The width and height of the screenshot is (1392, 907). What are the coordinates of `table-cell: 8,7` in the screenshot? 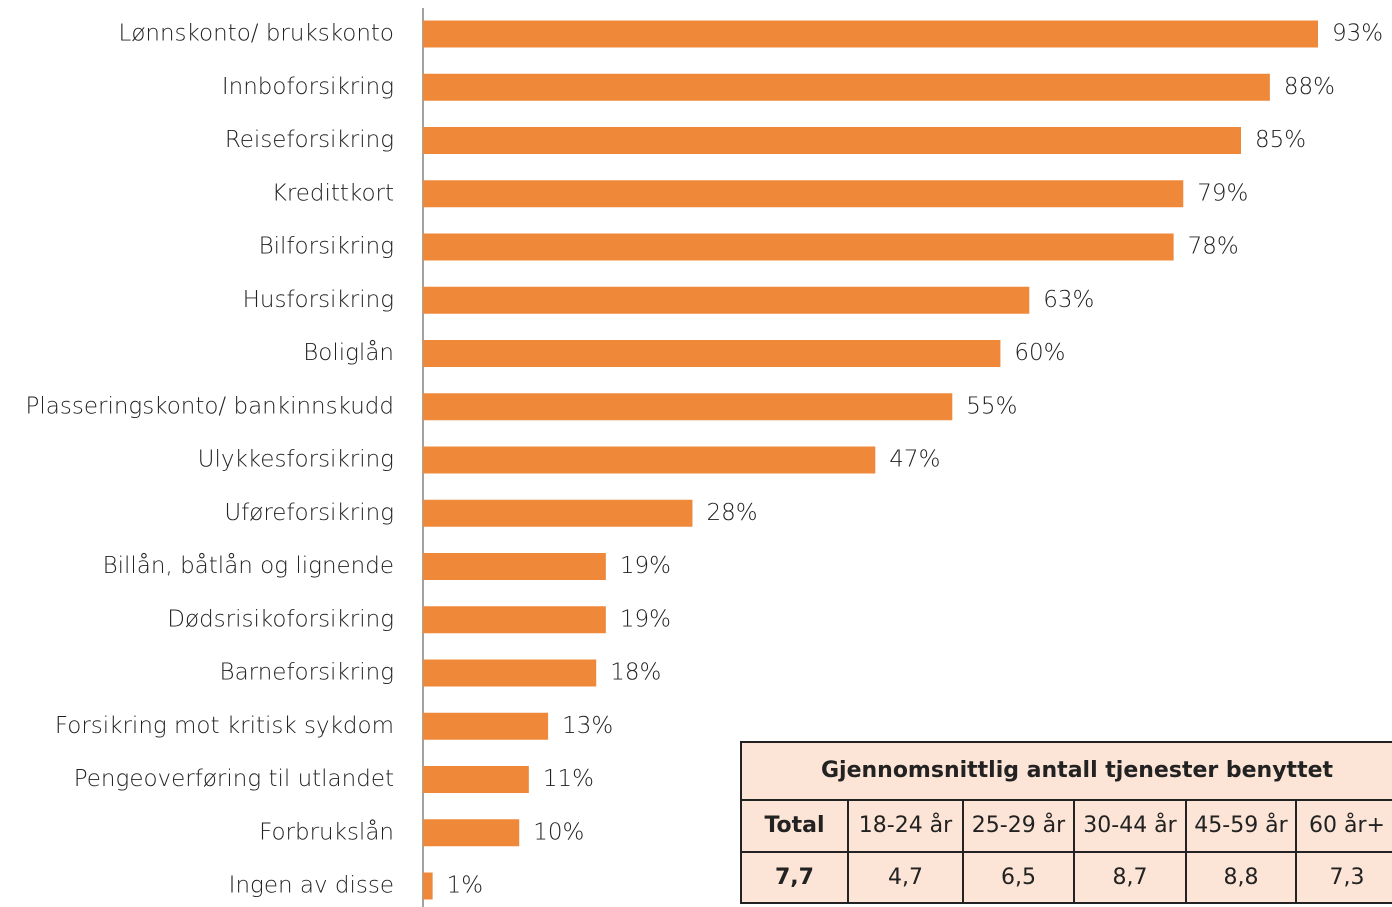 It's located at (1130, 877).